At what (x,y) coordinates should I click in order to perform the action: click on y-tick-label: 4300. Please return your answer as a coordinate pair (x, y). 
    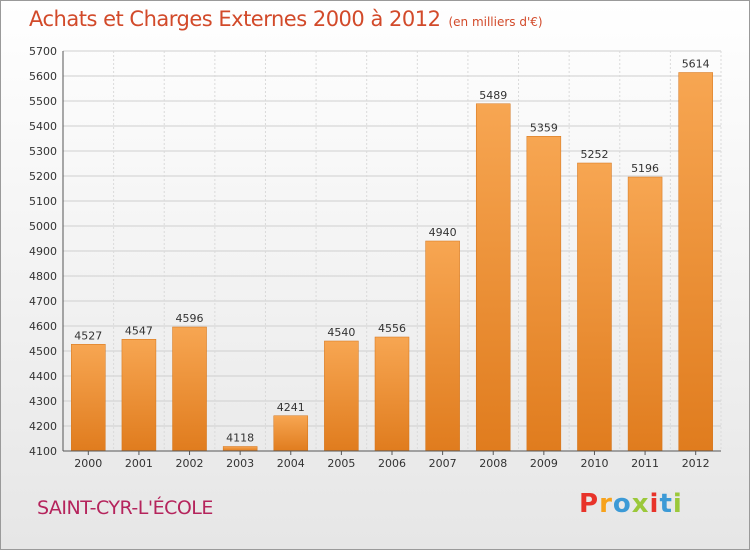
    Looking at the image, I should click on (43, 401).